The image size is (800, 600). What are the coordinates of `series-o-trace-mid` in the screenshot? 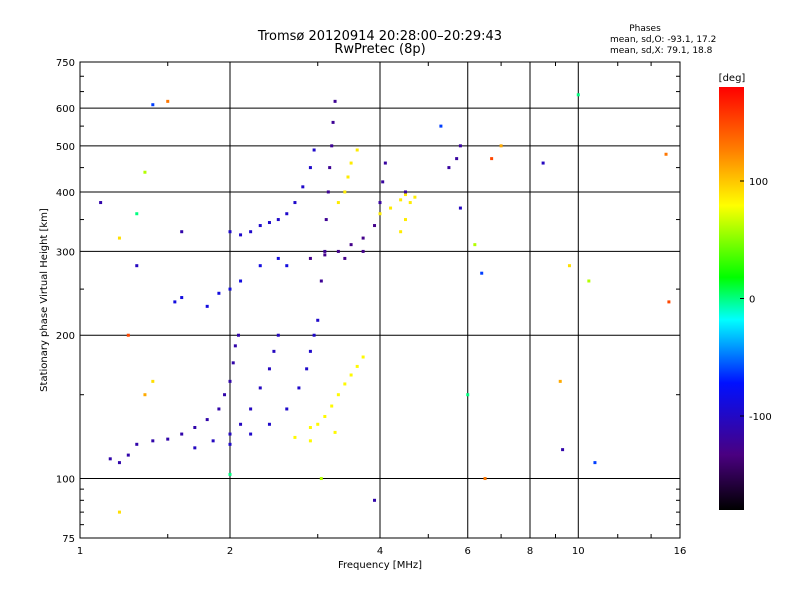 It's located at (231, 282).